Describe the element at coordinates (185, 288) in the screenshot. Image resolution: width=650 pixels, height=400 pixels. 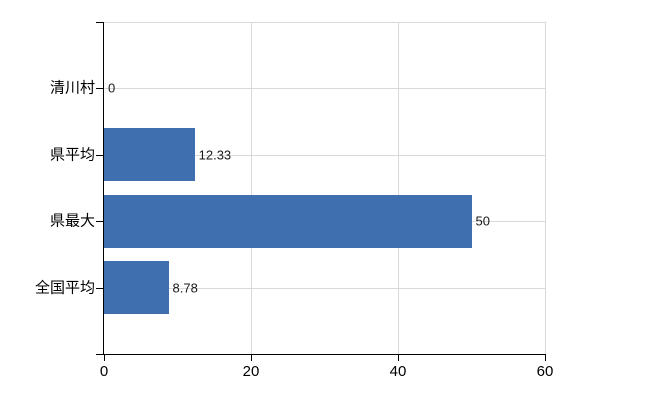
I see `bar-value-label: 8.78` at that location.